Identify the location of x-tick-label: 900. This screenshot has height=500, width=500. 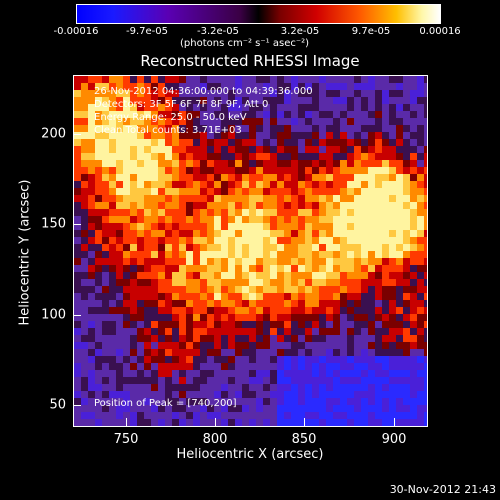
(394, 439).